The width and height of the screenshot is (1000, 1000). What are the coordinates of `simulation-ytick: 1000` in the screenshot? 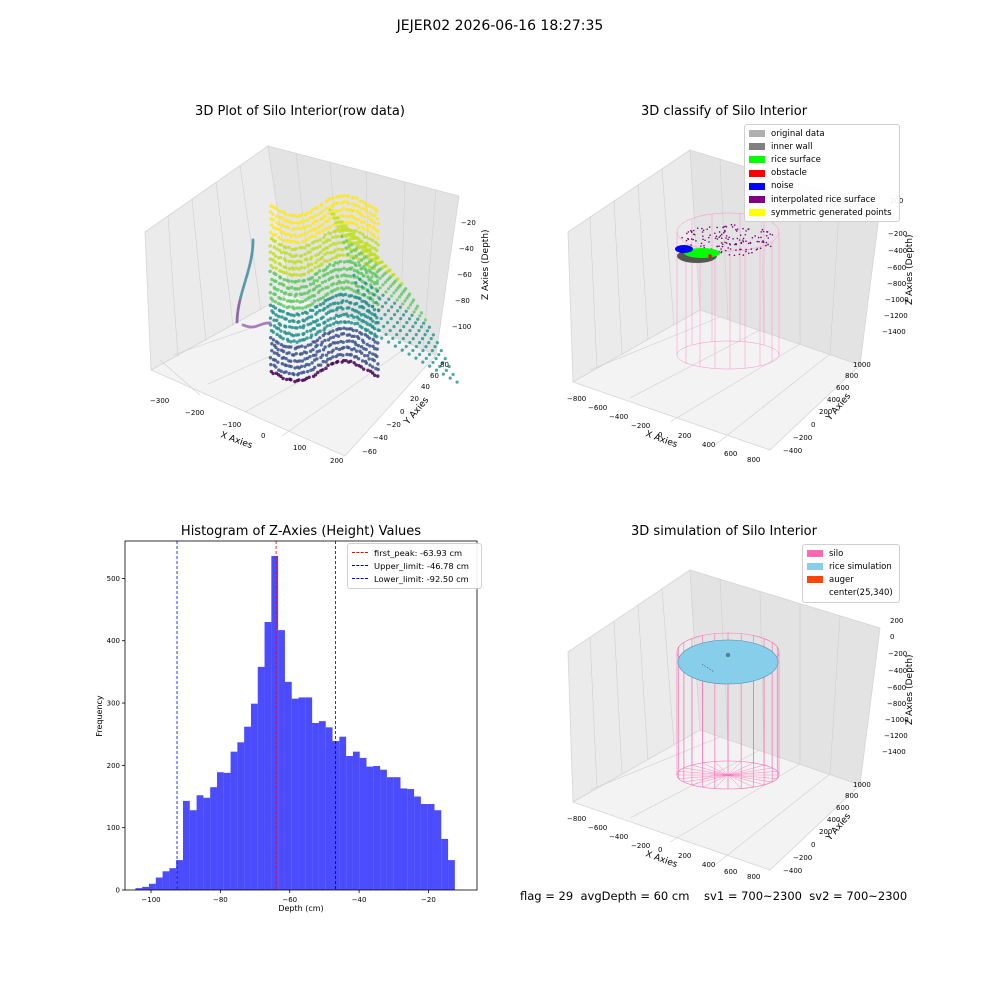 It's located at (862, 785).